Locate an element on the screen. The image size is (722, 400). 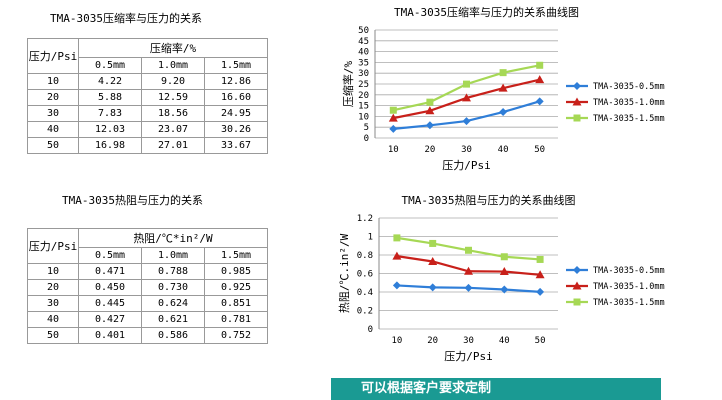
y-tick-label: 5 is located at coordinates (366, 128).